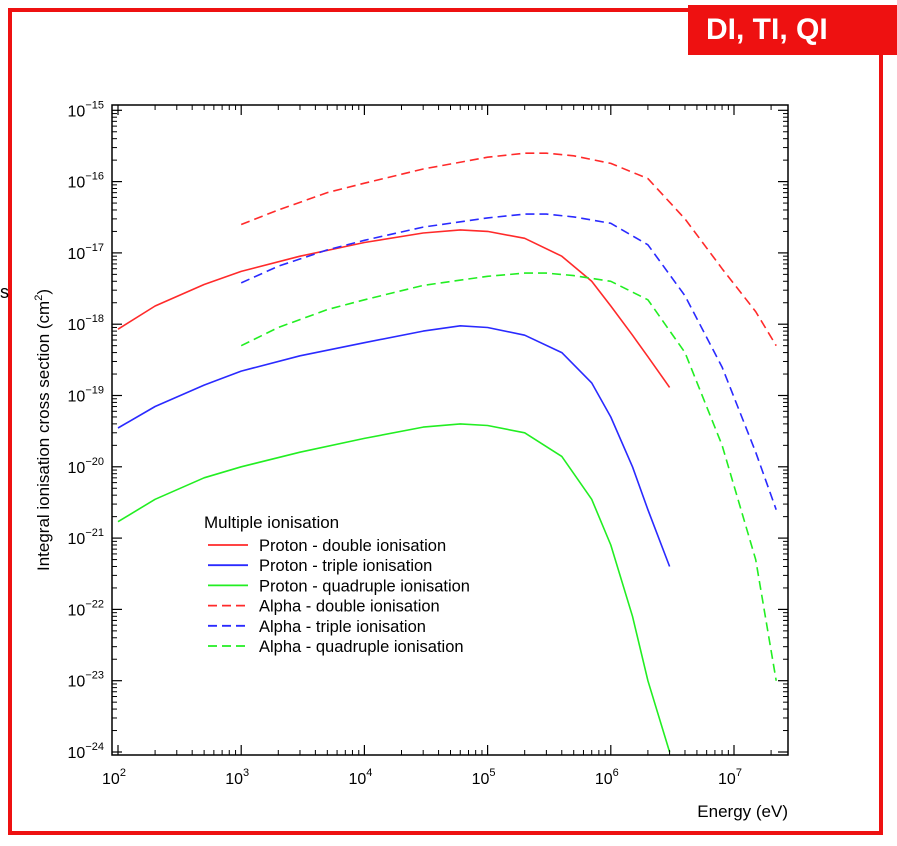 This screenshot has width=897, height=846. What do you see at coordinates (349, 607) in the screenshot?
I see `legend-label: Alpha - double ionisation` at bounding box center [349, 607].